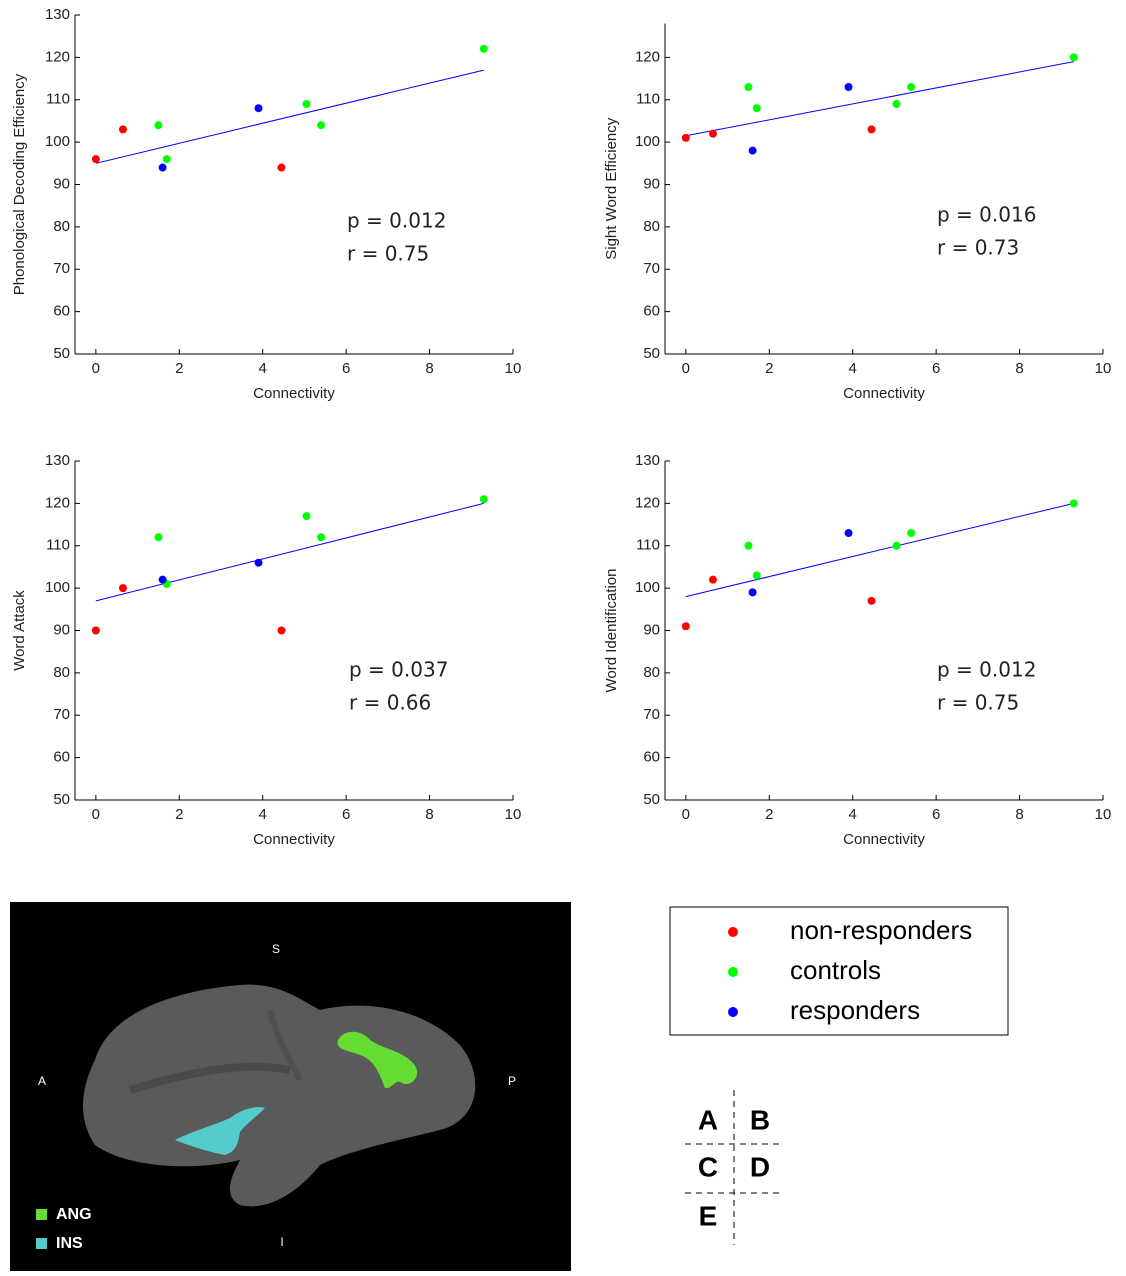 This screenshot has width=1126, height=1276. I want to click on legend-box, so click(839, 971).